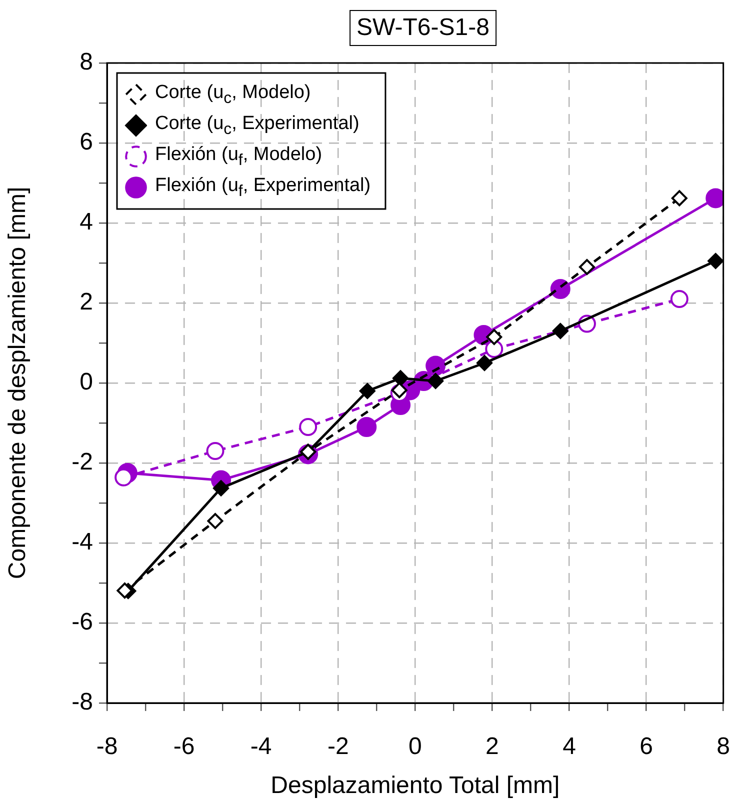  I want to click on y-tick-label: 4, so click(86, 222).